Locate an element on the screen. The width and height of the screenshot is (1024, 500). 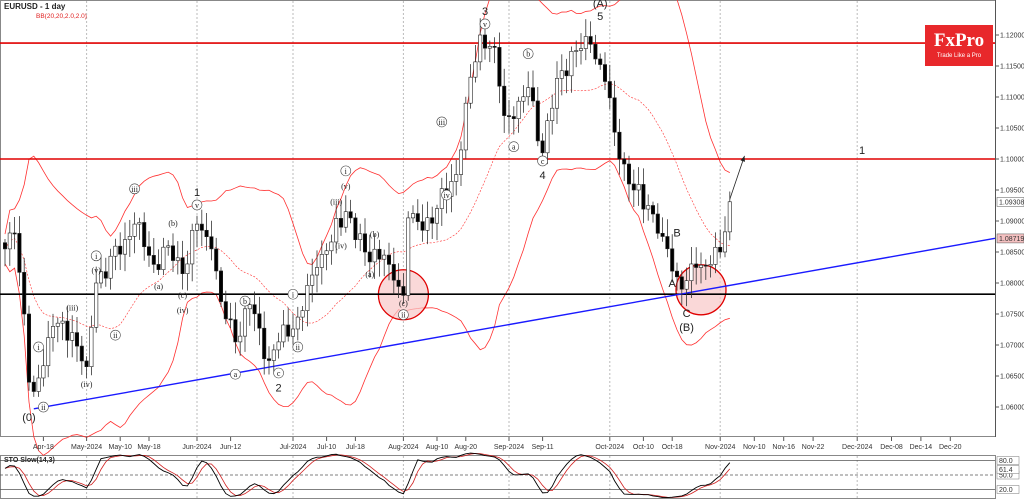
wave-label: (c) is located at coordinates (403, 303).